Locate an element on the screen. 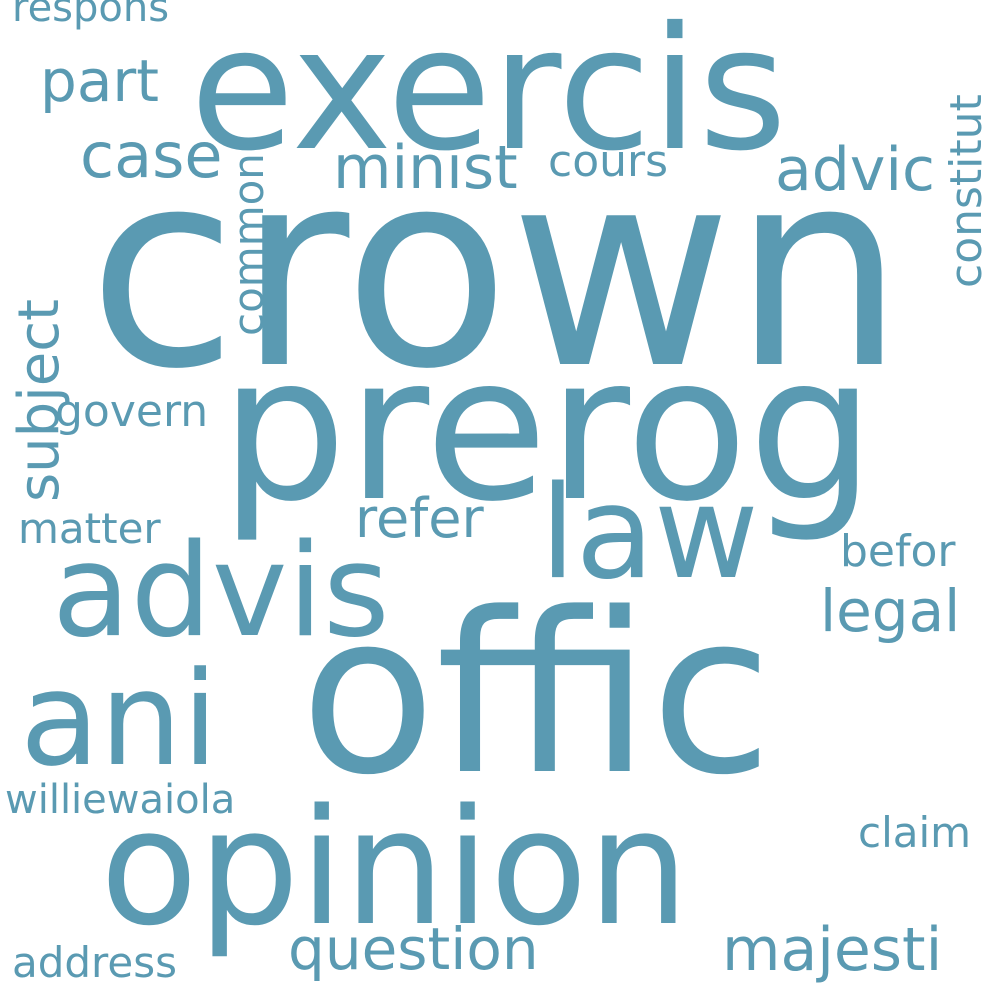 This screenshot has height=1000, width=1000. word-ani: ani is located at coordinates (119, 719).